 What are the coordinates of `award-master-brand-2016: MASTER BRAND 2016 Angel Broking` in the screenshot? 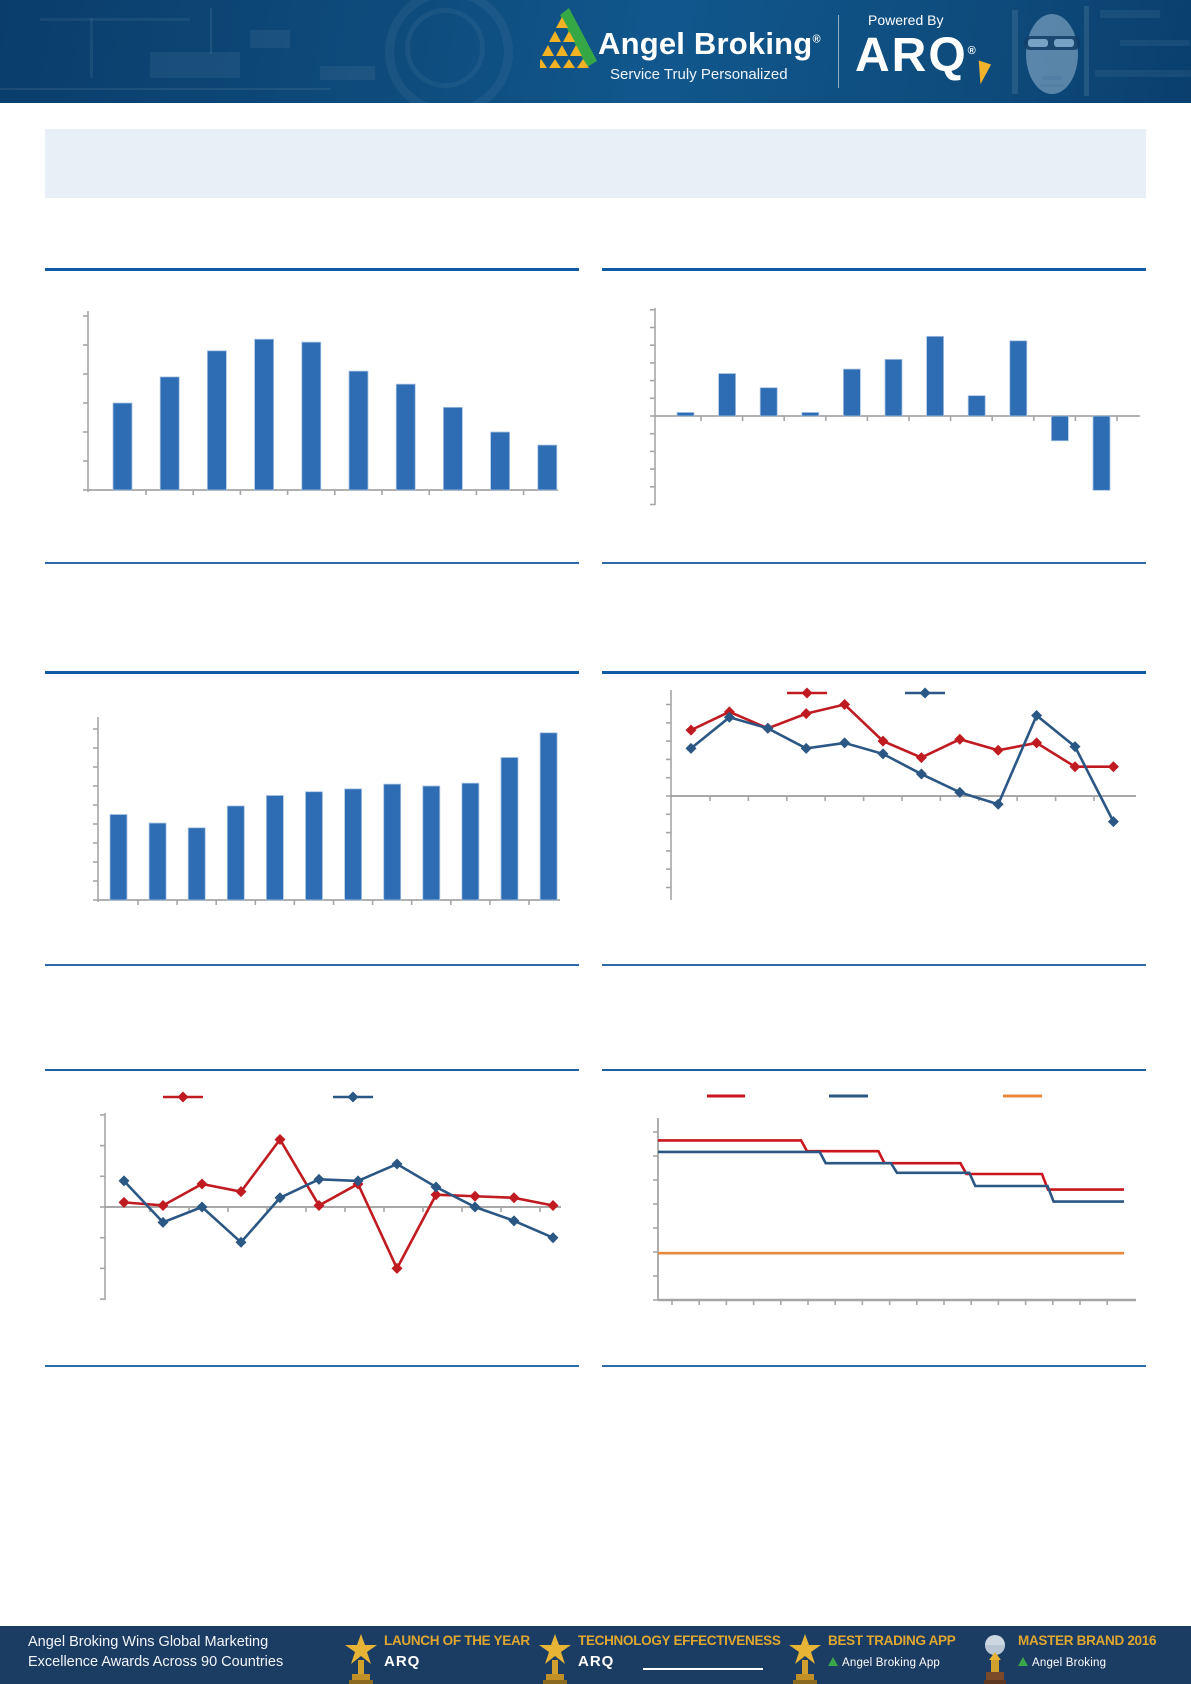 It's located at (1078, 1655).